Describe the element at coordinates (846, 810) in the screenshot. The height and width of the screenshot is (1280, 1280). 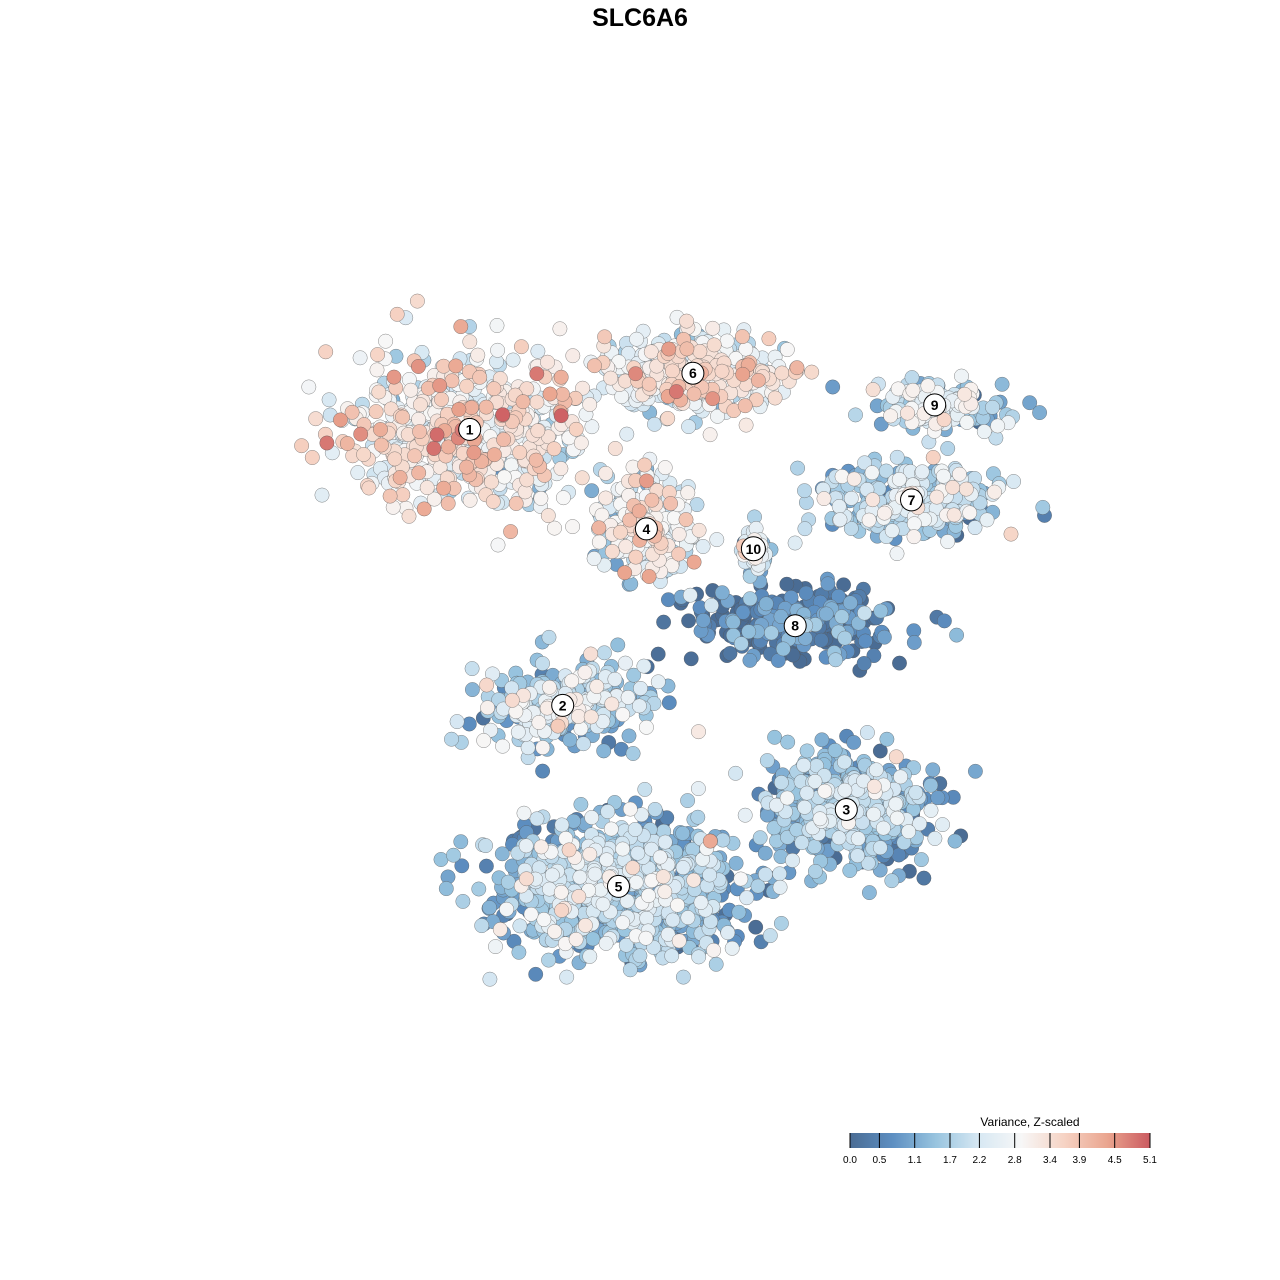
I see `cluster-label-text: 3` at that location.